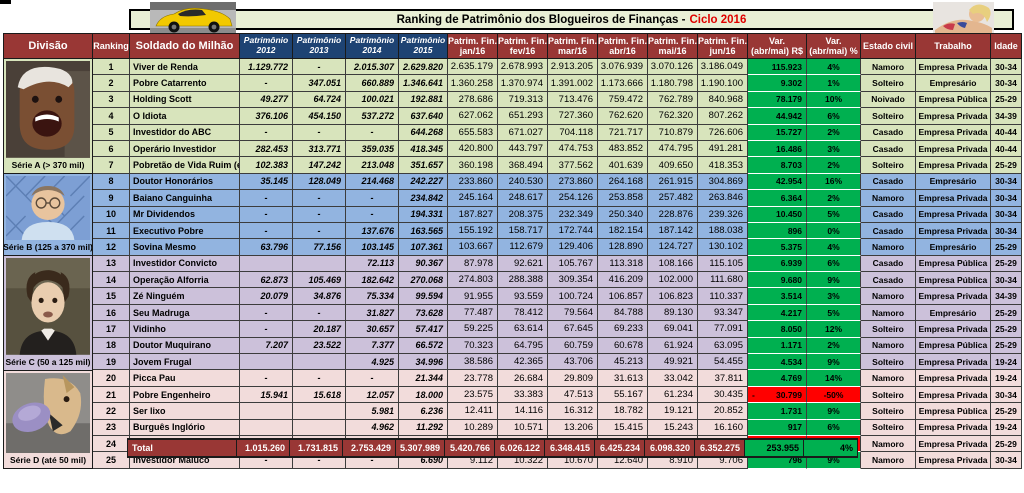  Describe the element at coordinates (777, 214) in the screenshot. I see `cell-var-rs: 10.450` at that location.